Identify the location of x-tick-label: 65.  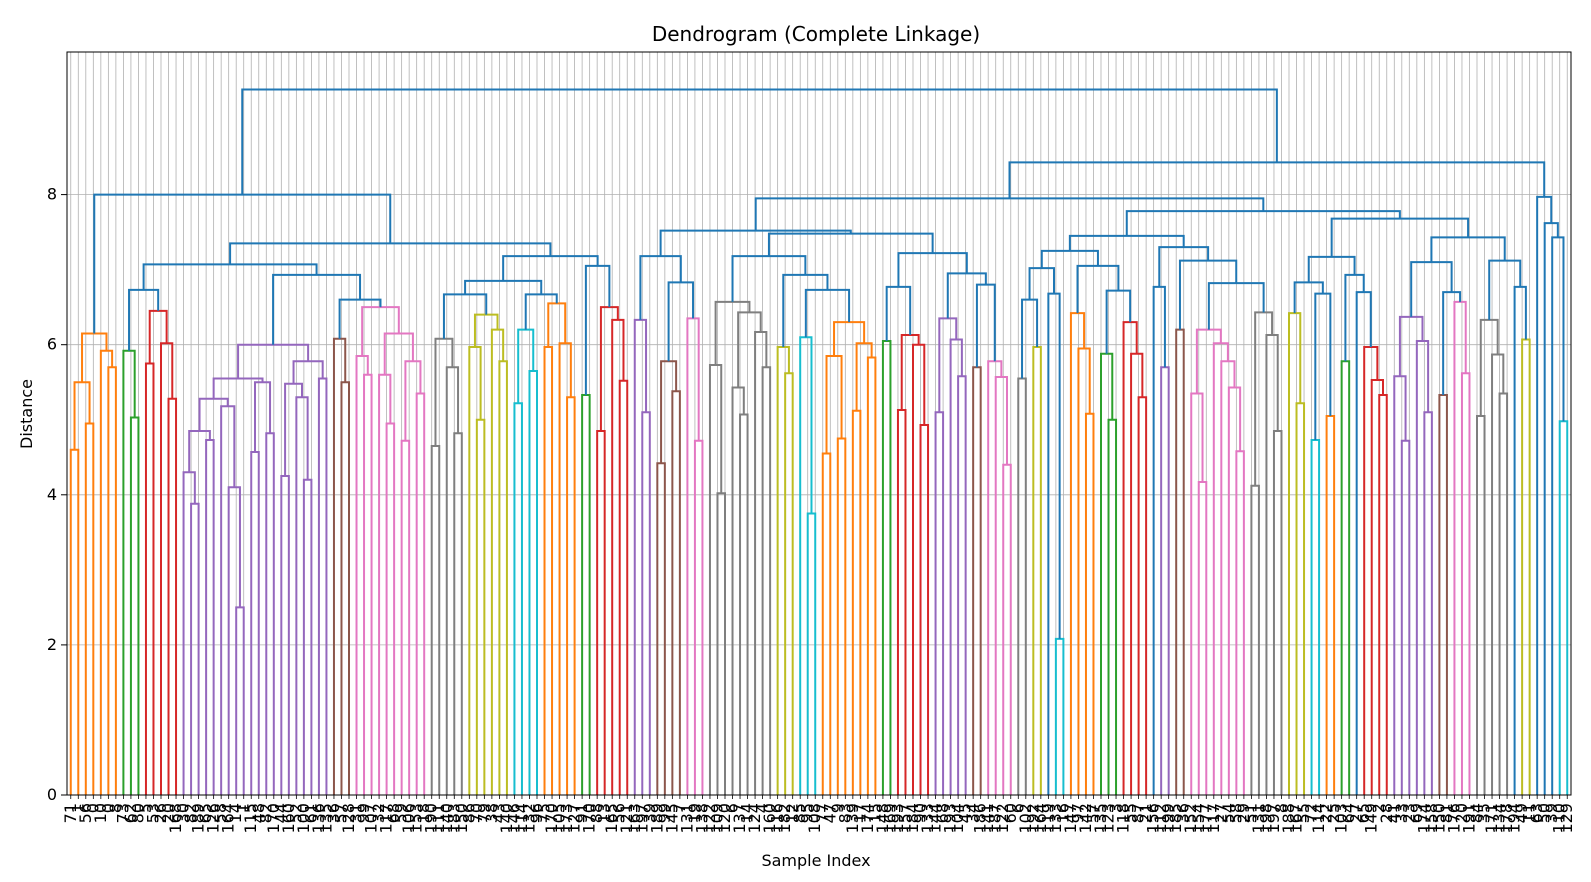
(205, 813).